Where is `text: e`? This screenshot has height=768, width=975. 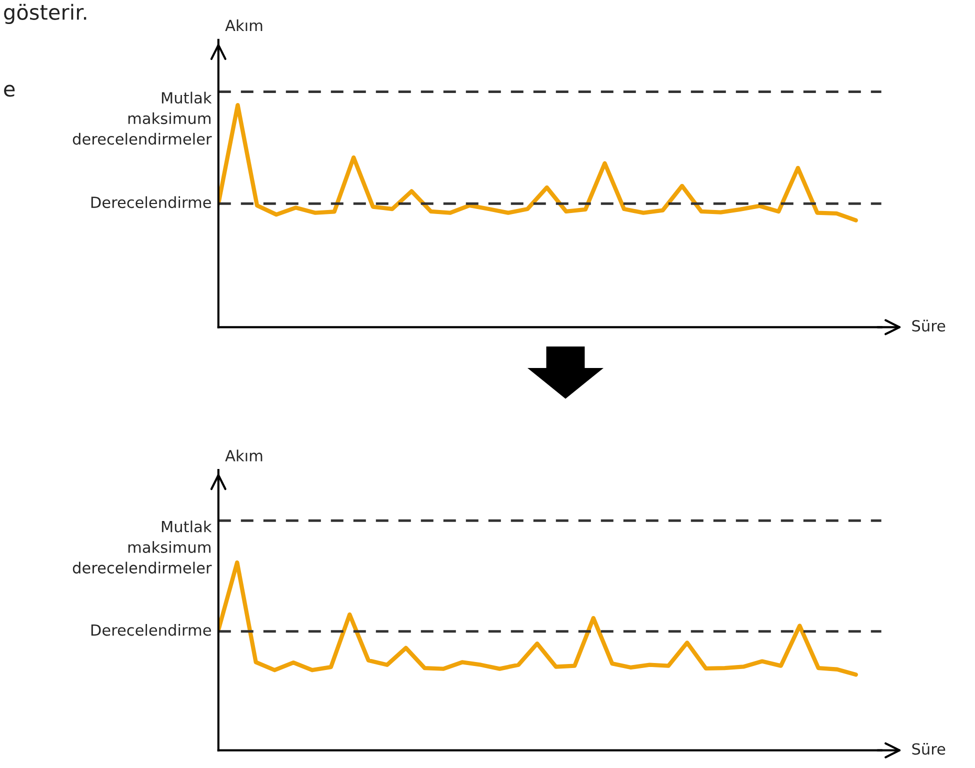 text: e is located at coordinates (9, 90).